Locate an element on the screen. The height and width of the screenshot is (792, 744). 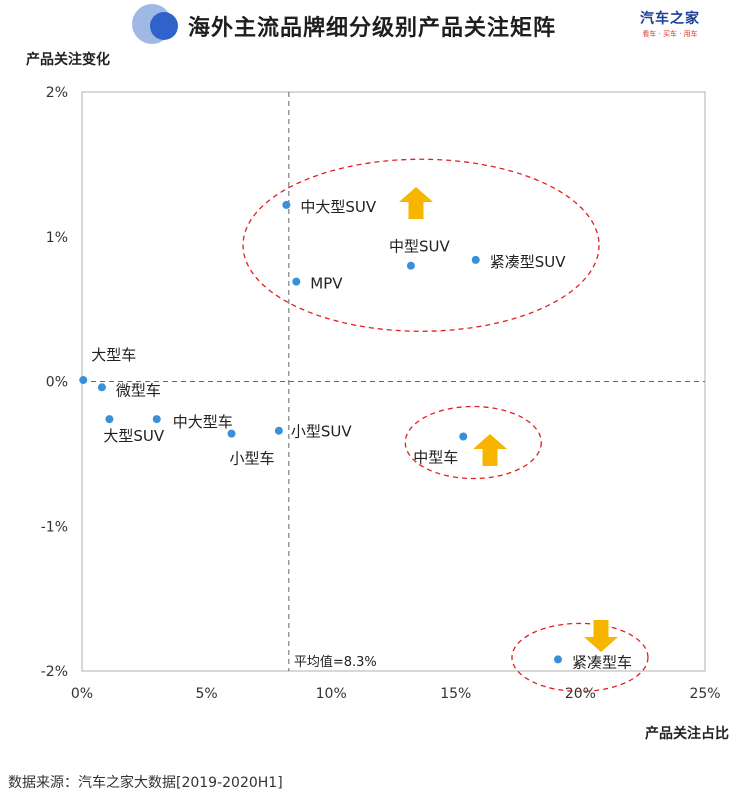
data-point-label: 大型SUV is located at coordinates (134, 436).